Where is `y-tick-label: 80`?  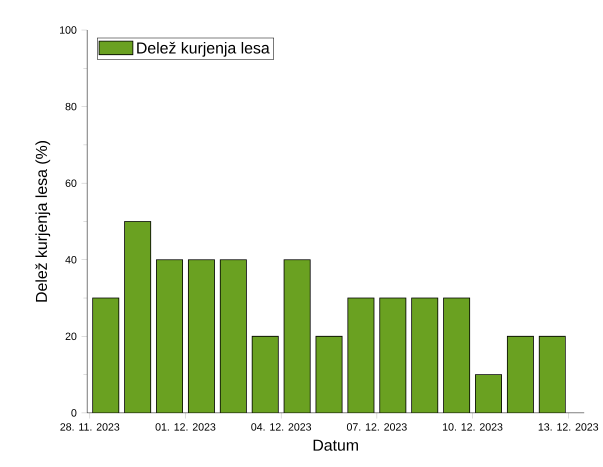
y-tick-label: 80 is located at coordinates (71, 106).